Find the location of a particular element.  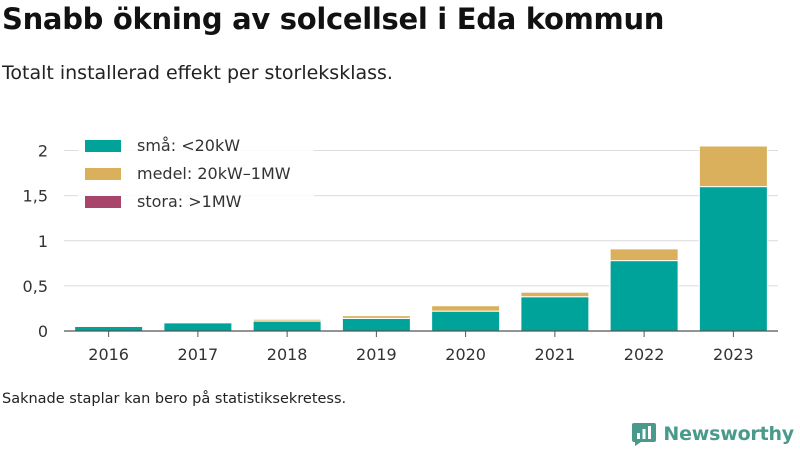

newsworthy-logo: Newsworthy is located at coordinates (712, 434).